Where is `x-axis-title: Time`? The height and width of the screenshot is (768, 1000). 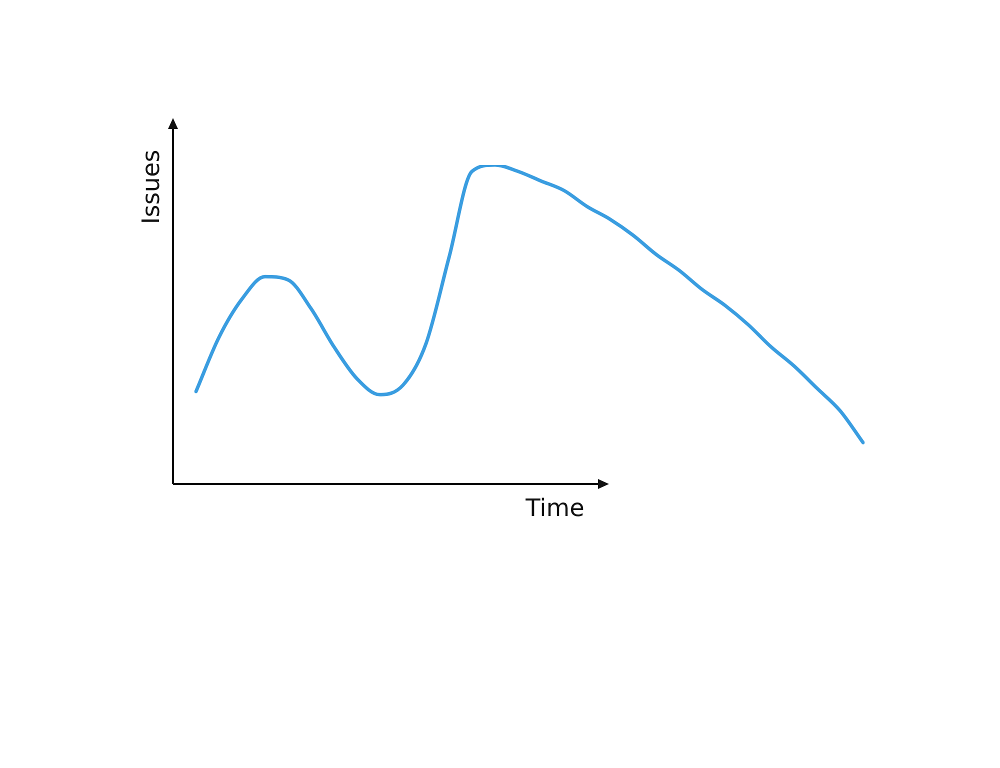
x-axis-title: Time is located at coordinates (554, 508).